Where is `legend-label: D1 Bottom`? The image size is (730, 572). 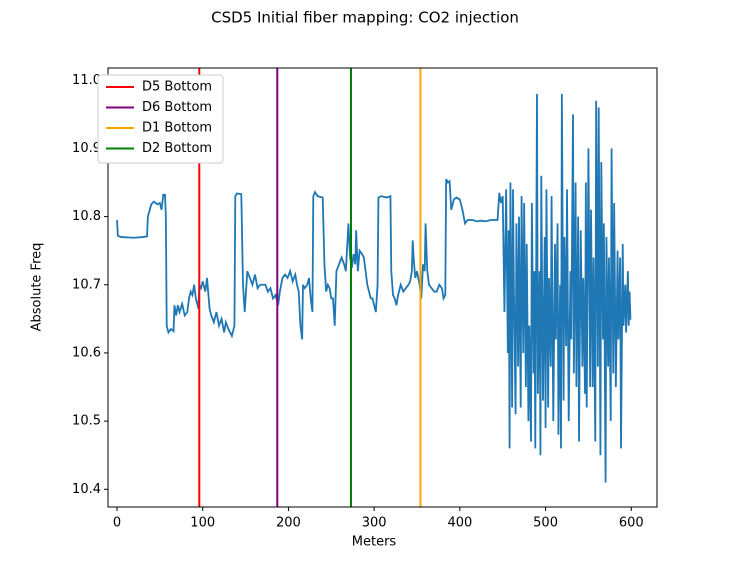
legend-label: D1 Bottom is located at coordinates (177, 128).